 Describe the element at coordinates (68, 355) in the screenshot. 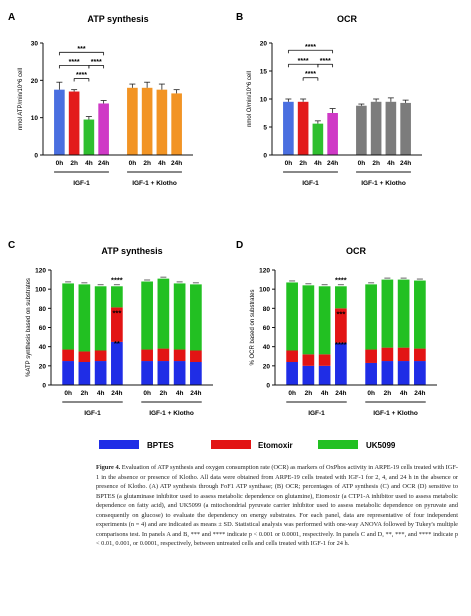

I see `chart-c-bar-0-etomoxir` at that location.